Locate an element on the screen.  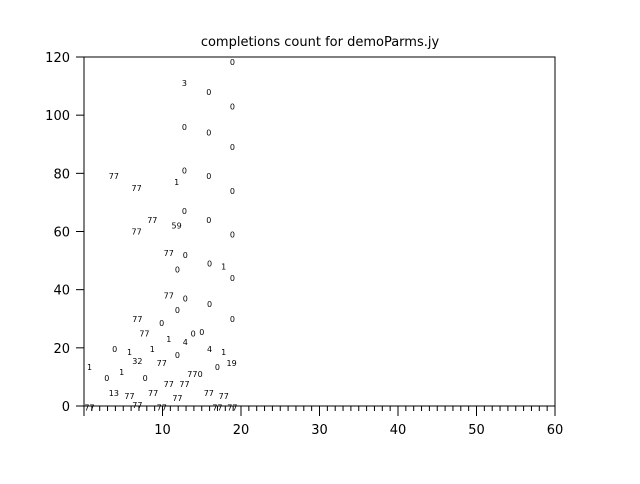
x-tick-label: 40 is located at coordinates (398, 430).